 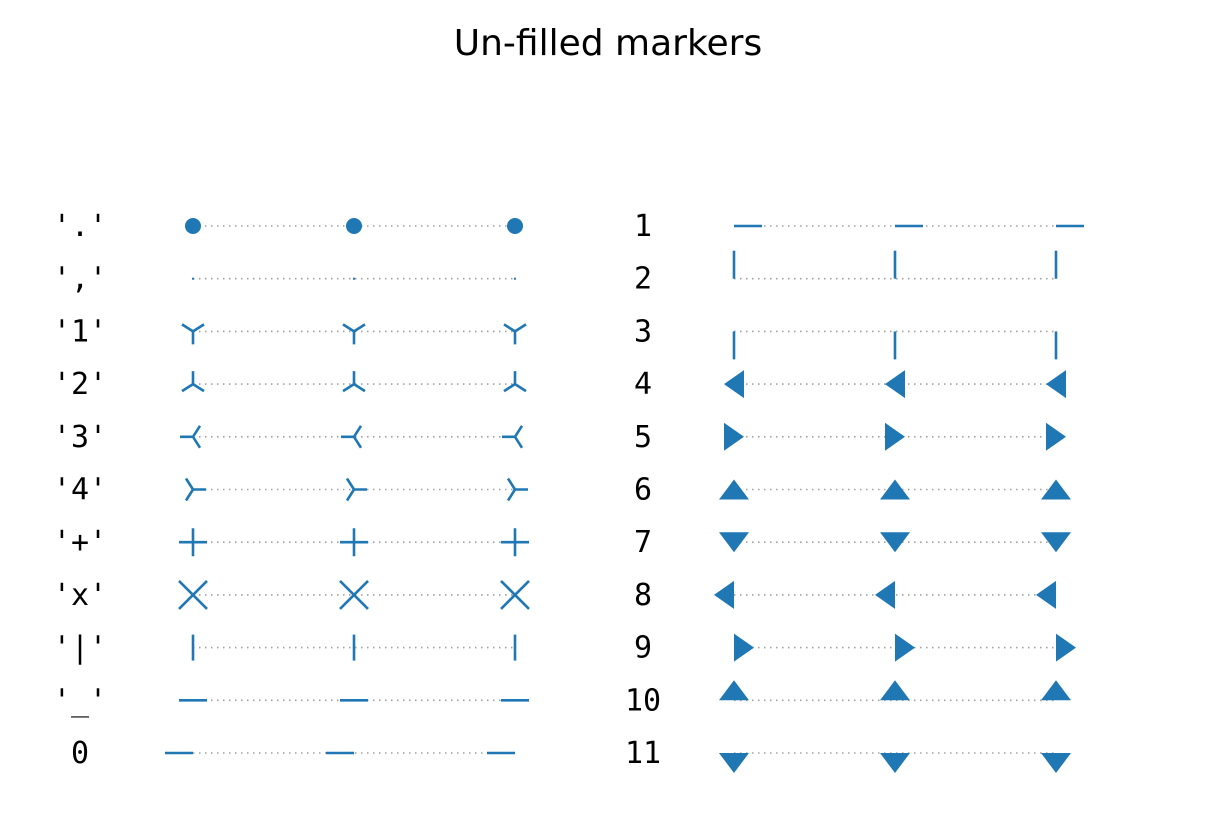 What do you see at coordinates (80, 437) in the screenshot?
I see `marker-label: '3'` at bounding box center [80, 437].